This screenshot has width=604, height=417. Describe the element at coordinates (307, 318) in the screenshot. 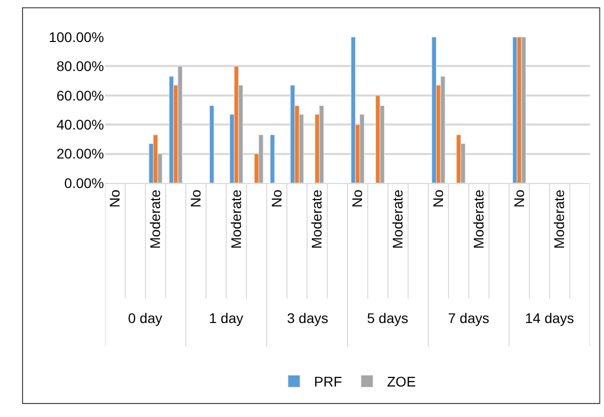

I see `text: 3 days` at that location.